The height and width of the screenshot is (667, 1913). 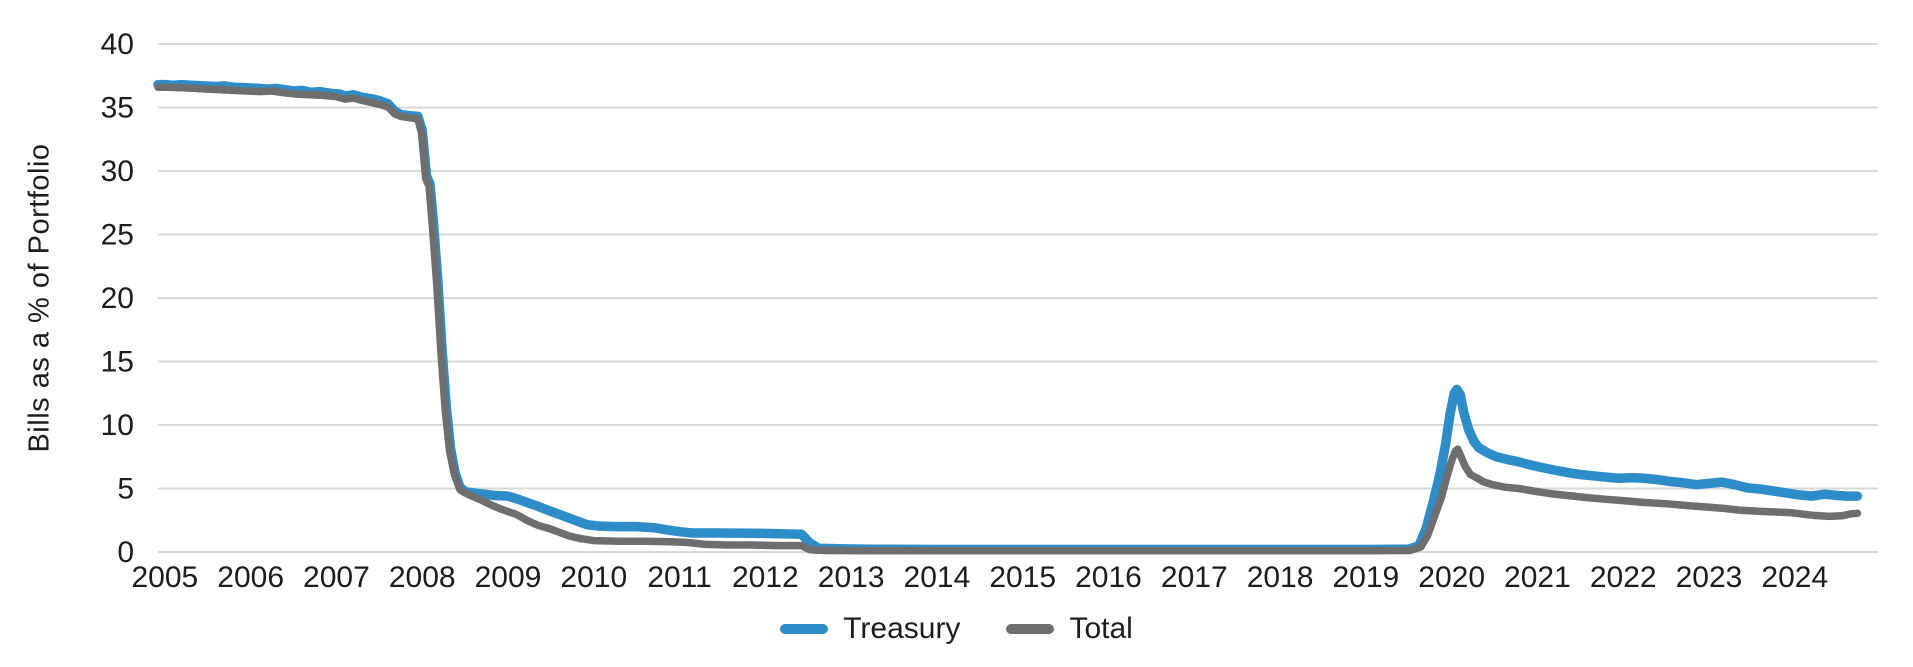 What do you see at coordinates (1365, 577) in the screenshot?
I see `x-tick-label-2019: 2019` at bounding box center [1365, 577].